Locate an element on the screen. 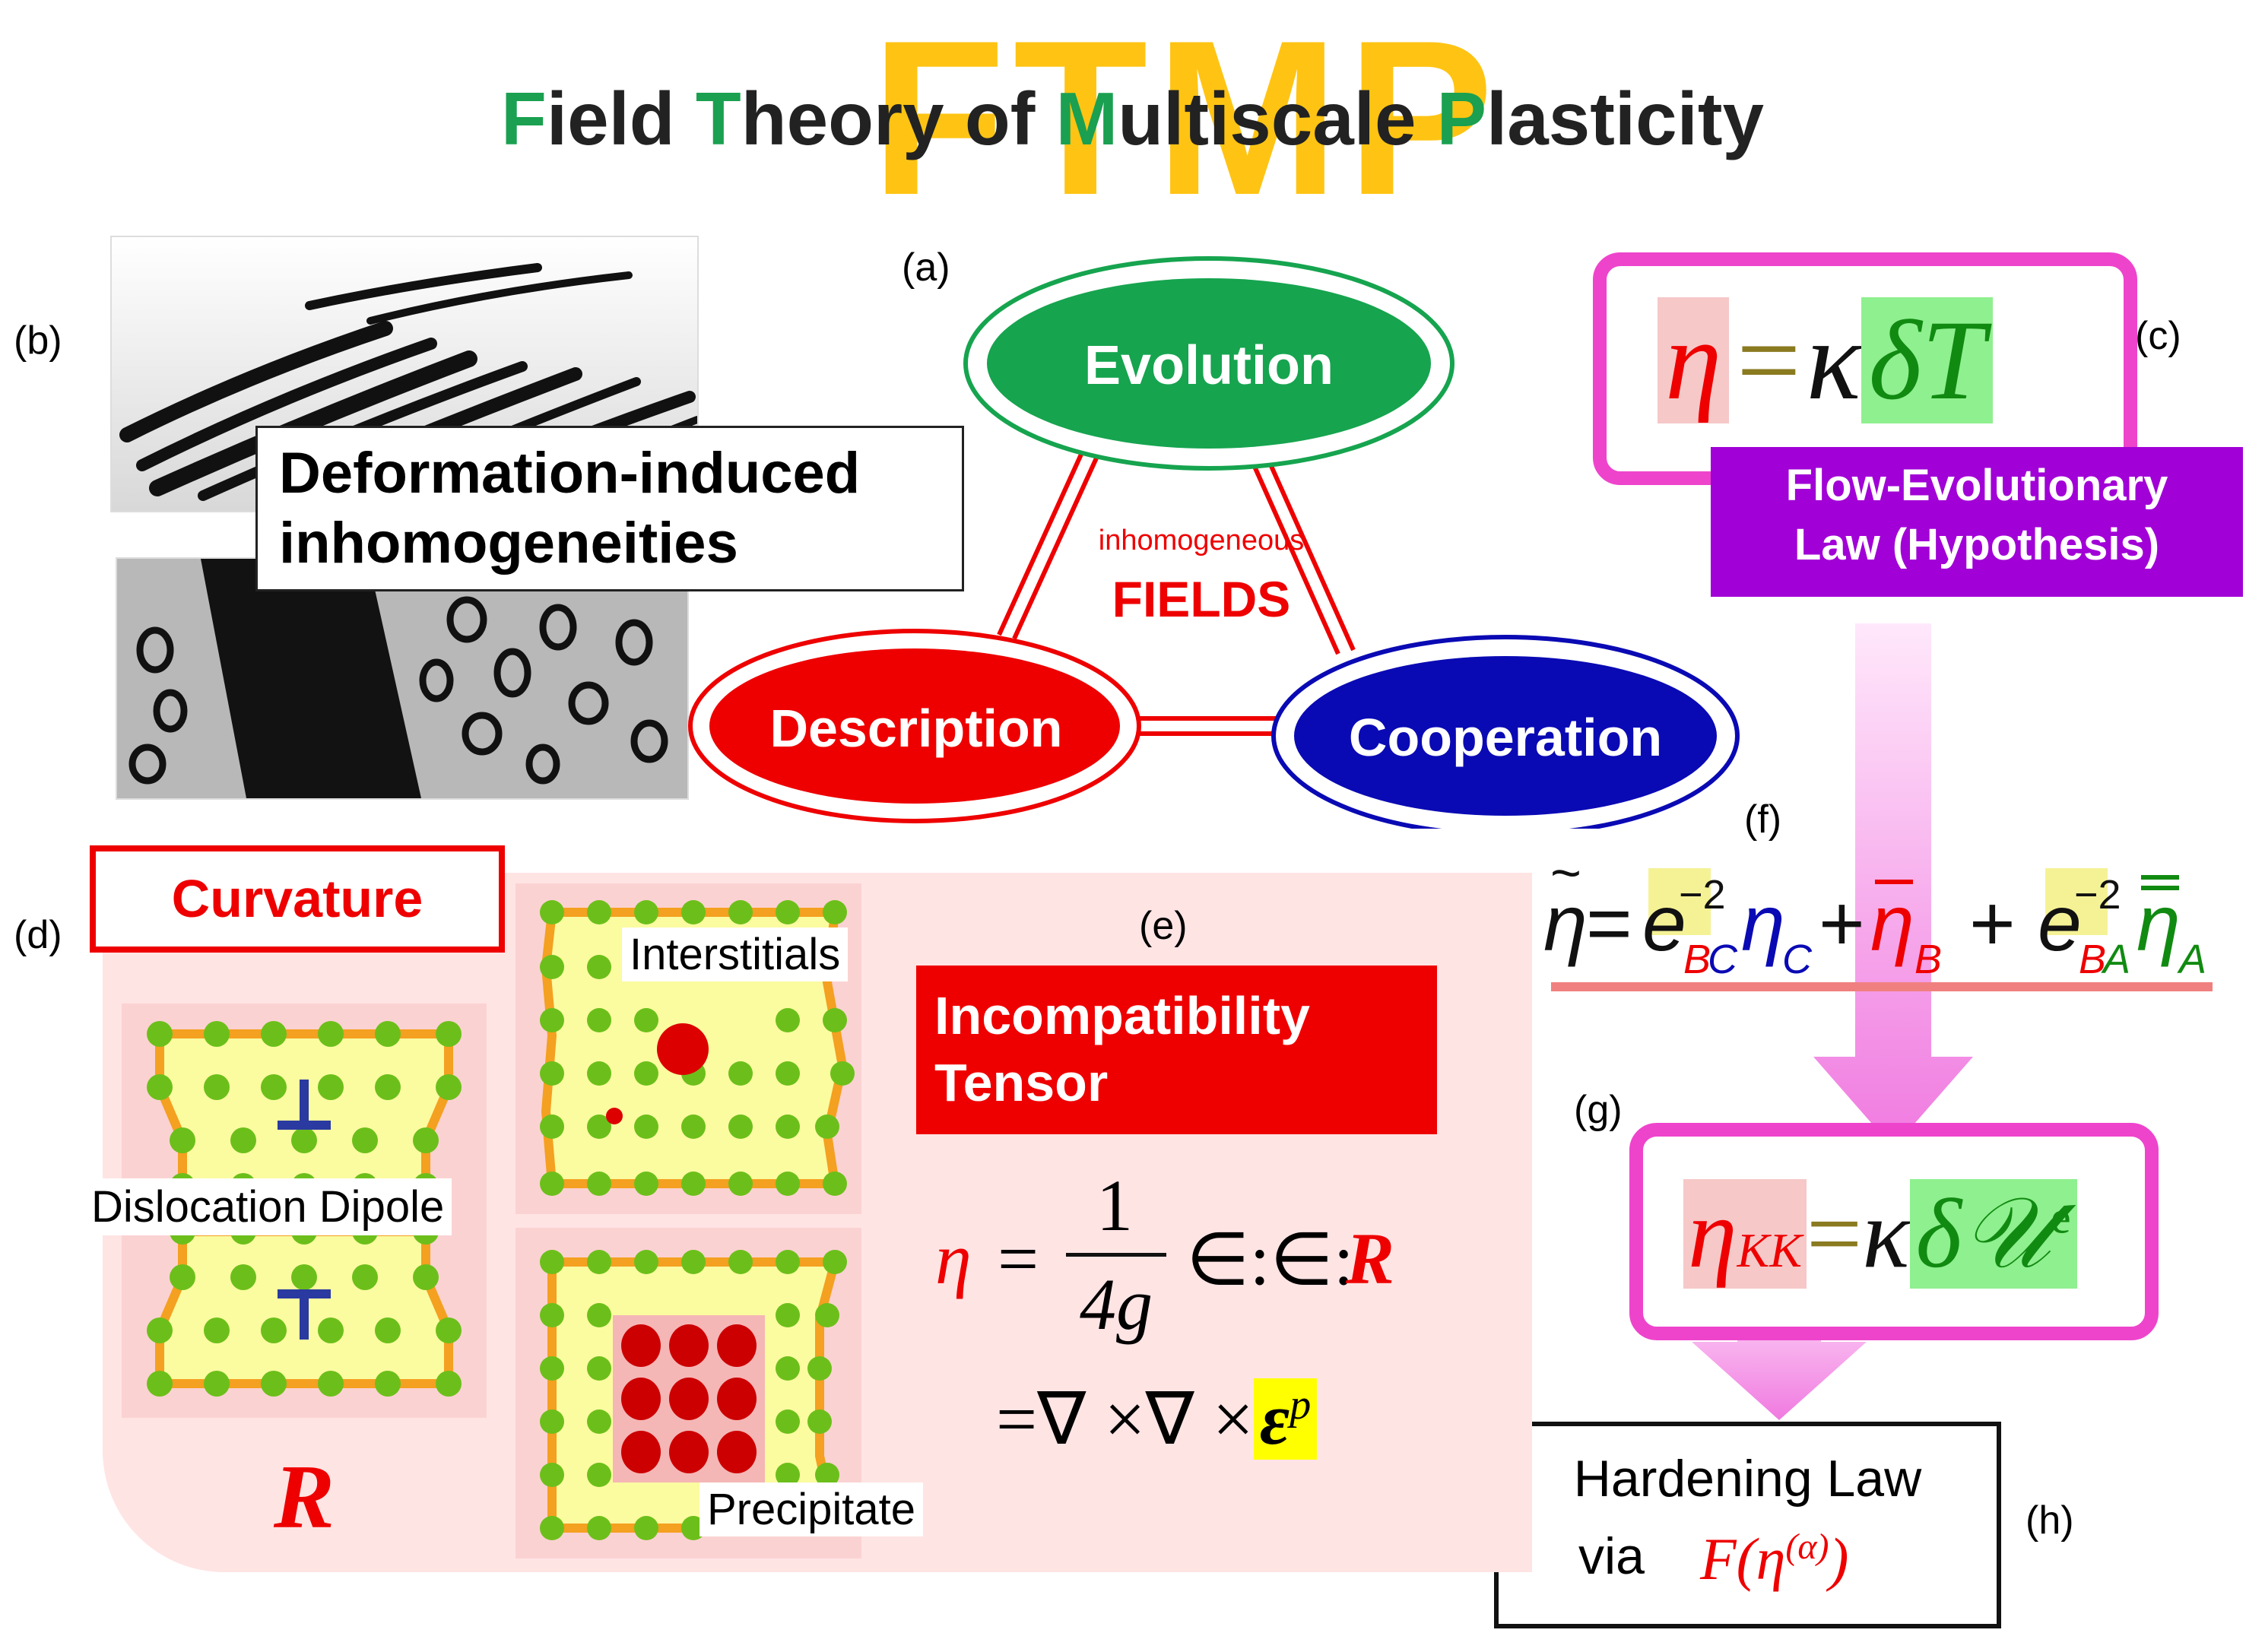  triad-connectors is located at coordinates (1176, 586).